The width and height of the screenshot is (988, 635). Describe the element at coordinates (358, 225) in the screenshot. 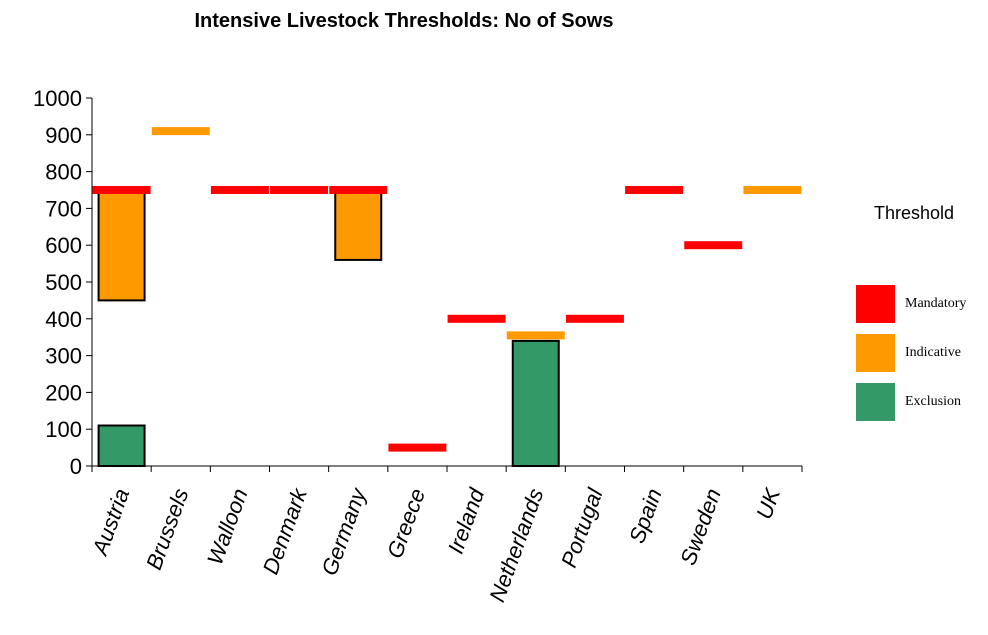

I see `bar-indicative-germany` at that location.